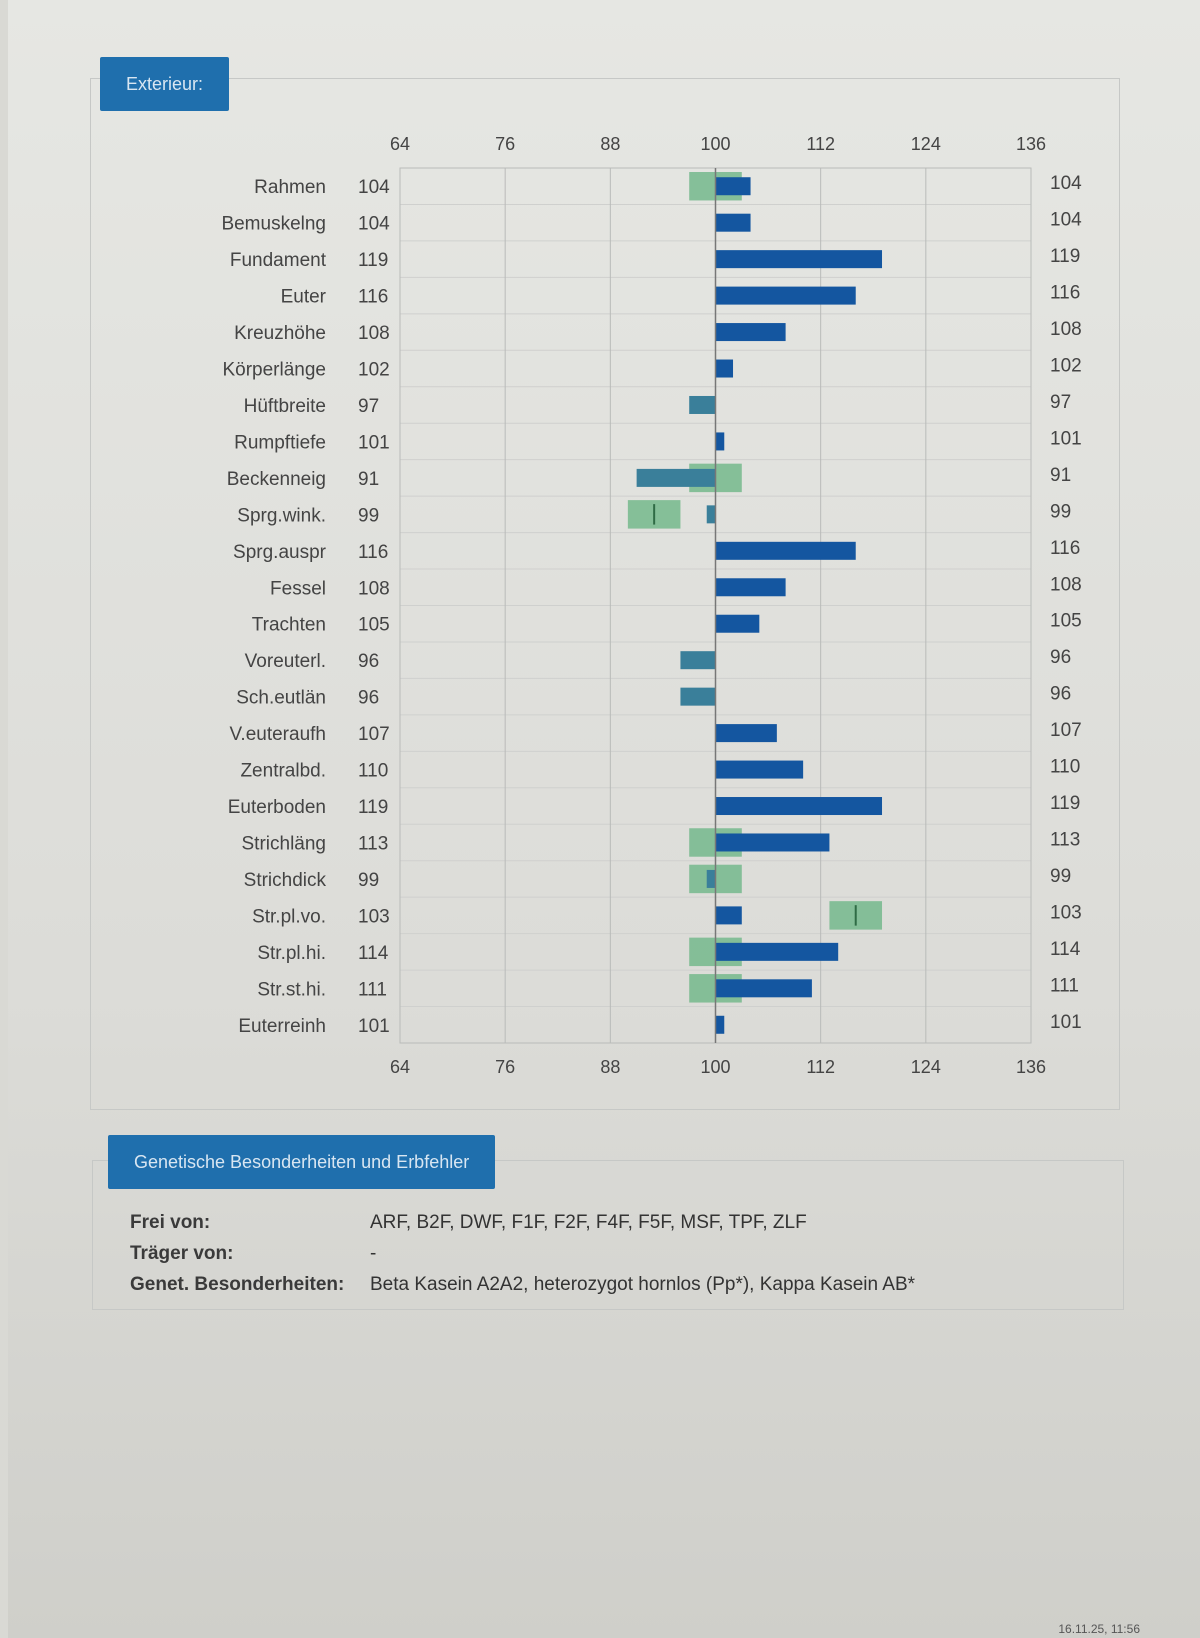 The image size is (1200, 1638). What do you see at coordinates (285, 661) in the screenshot?
I see `category-label: Voreuterl.` at bounding box center [285, 661].